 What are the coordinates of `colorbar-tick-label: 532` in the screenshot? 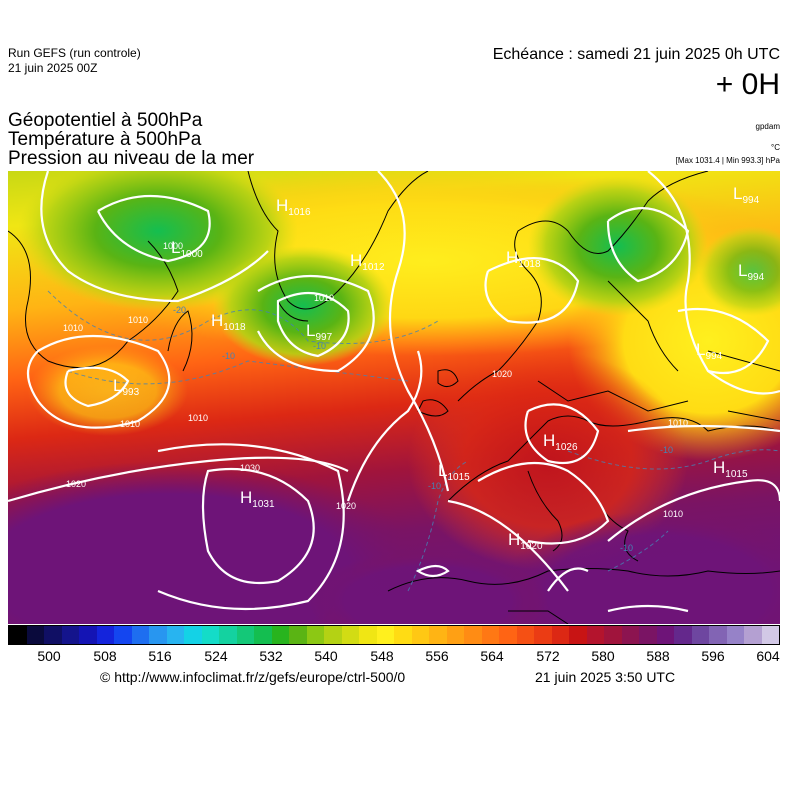 It's located at (271, 656).